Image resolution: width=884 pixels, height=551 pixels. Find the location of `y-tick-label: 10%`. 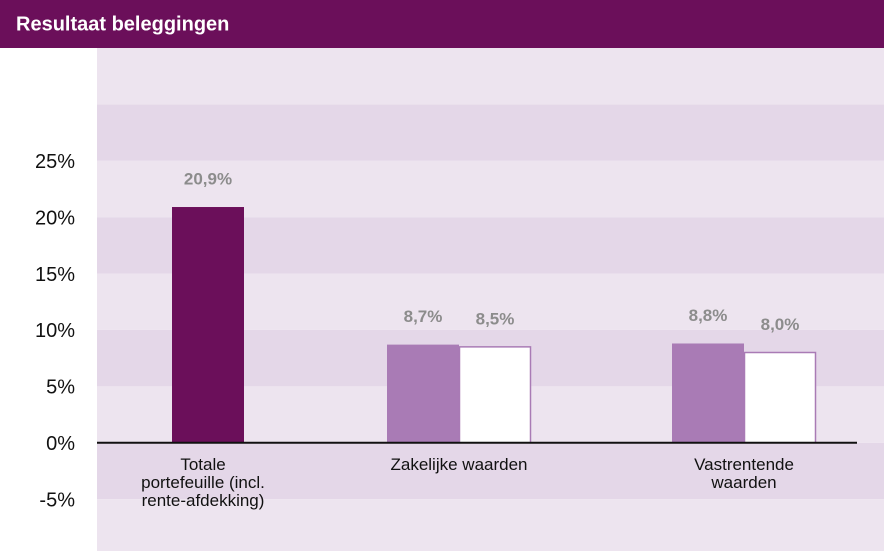

y-tick-label: 10% is located at coordinates (55, 331).